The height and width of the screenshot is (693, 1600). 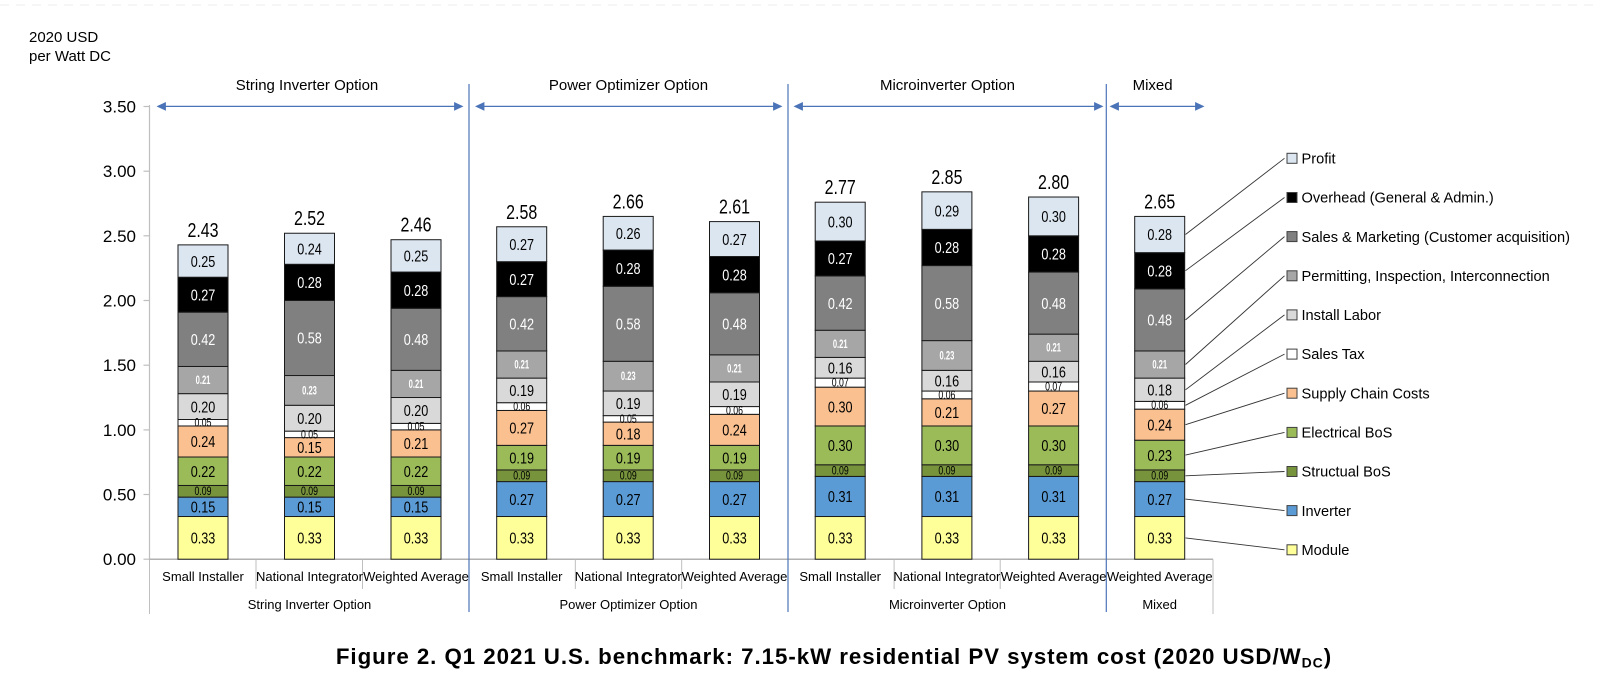 I want to click on svg-text: 2.61, so click(x=734, y=206).